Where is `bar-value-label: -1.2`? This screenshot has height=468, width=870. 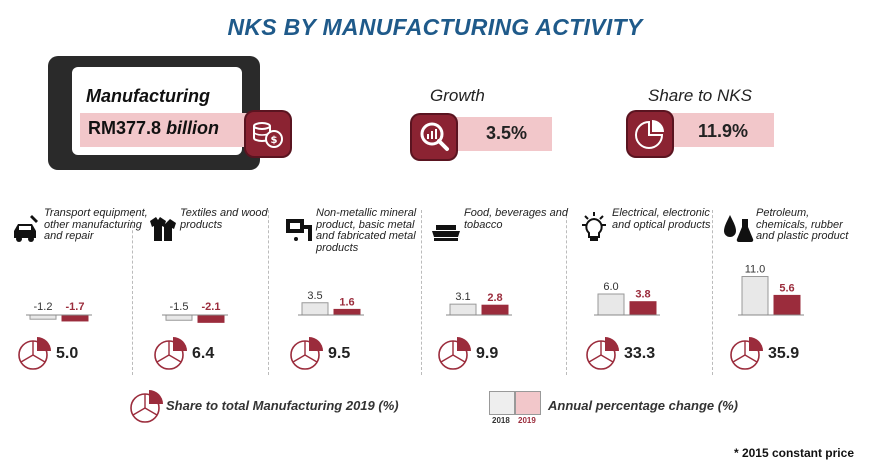 bar-value-label: -1.2 is located at coordinates (43, 307).